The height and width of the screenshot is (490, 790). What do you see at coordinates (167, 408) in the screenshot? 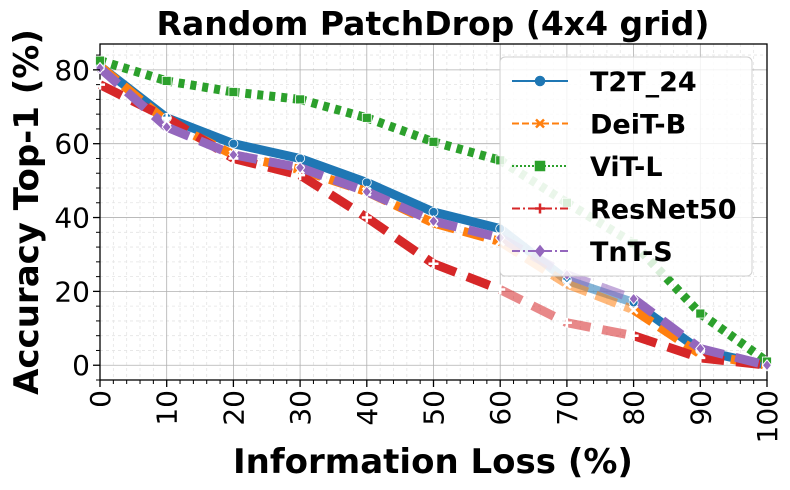
I see `x-tick-label: 10` at bounding box center [167, 408].